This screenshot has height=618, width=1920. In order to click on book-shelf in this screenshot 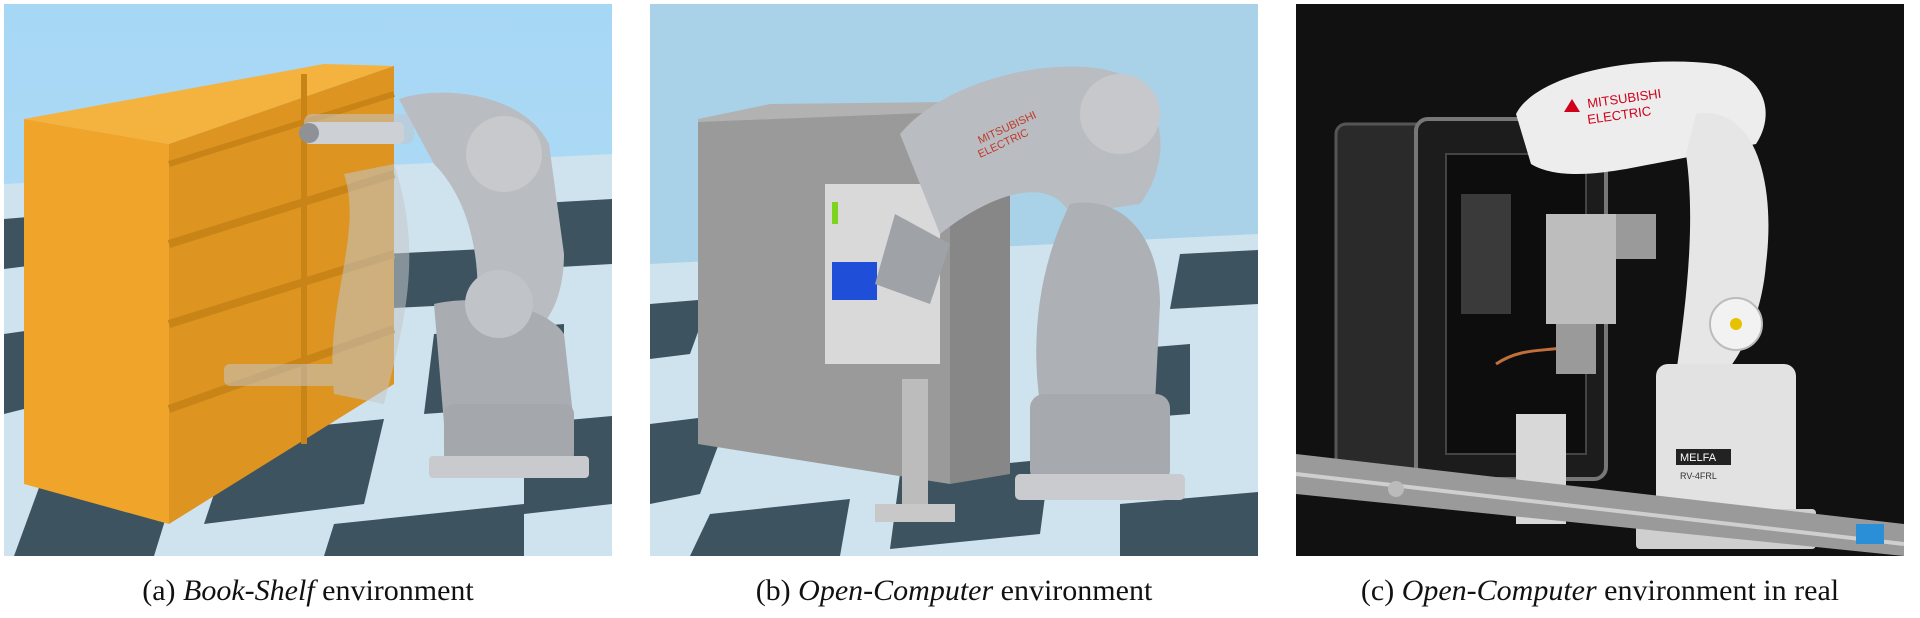, I will do `click(210, 294)`.